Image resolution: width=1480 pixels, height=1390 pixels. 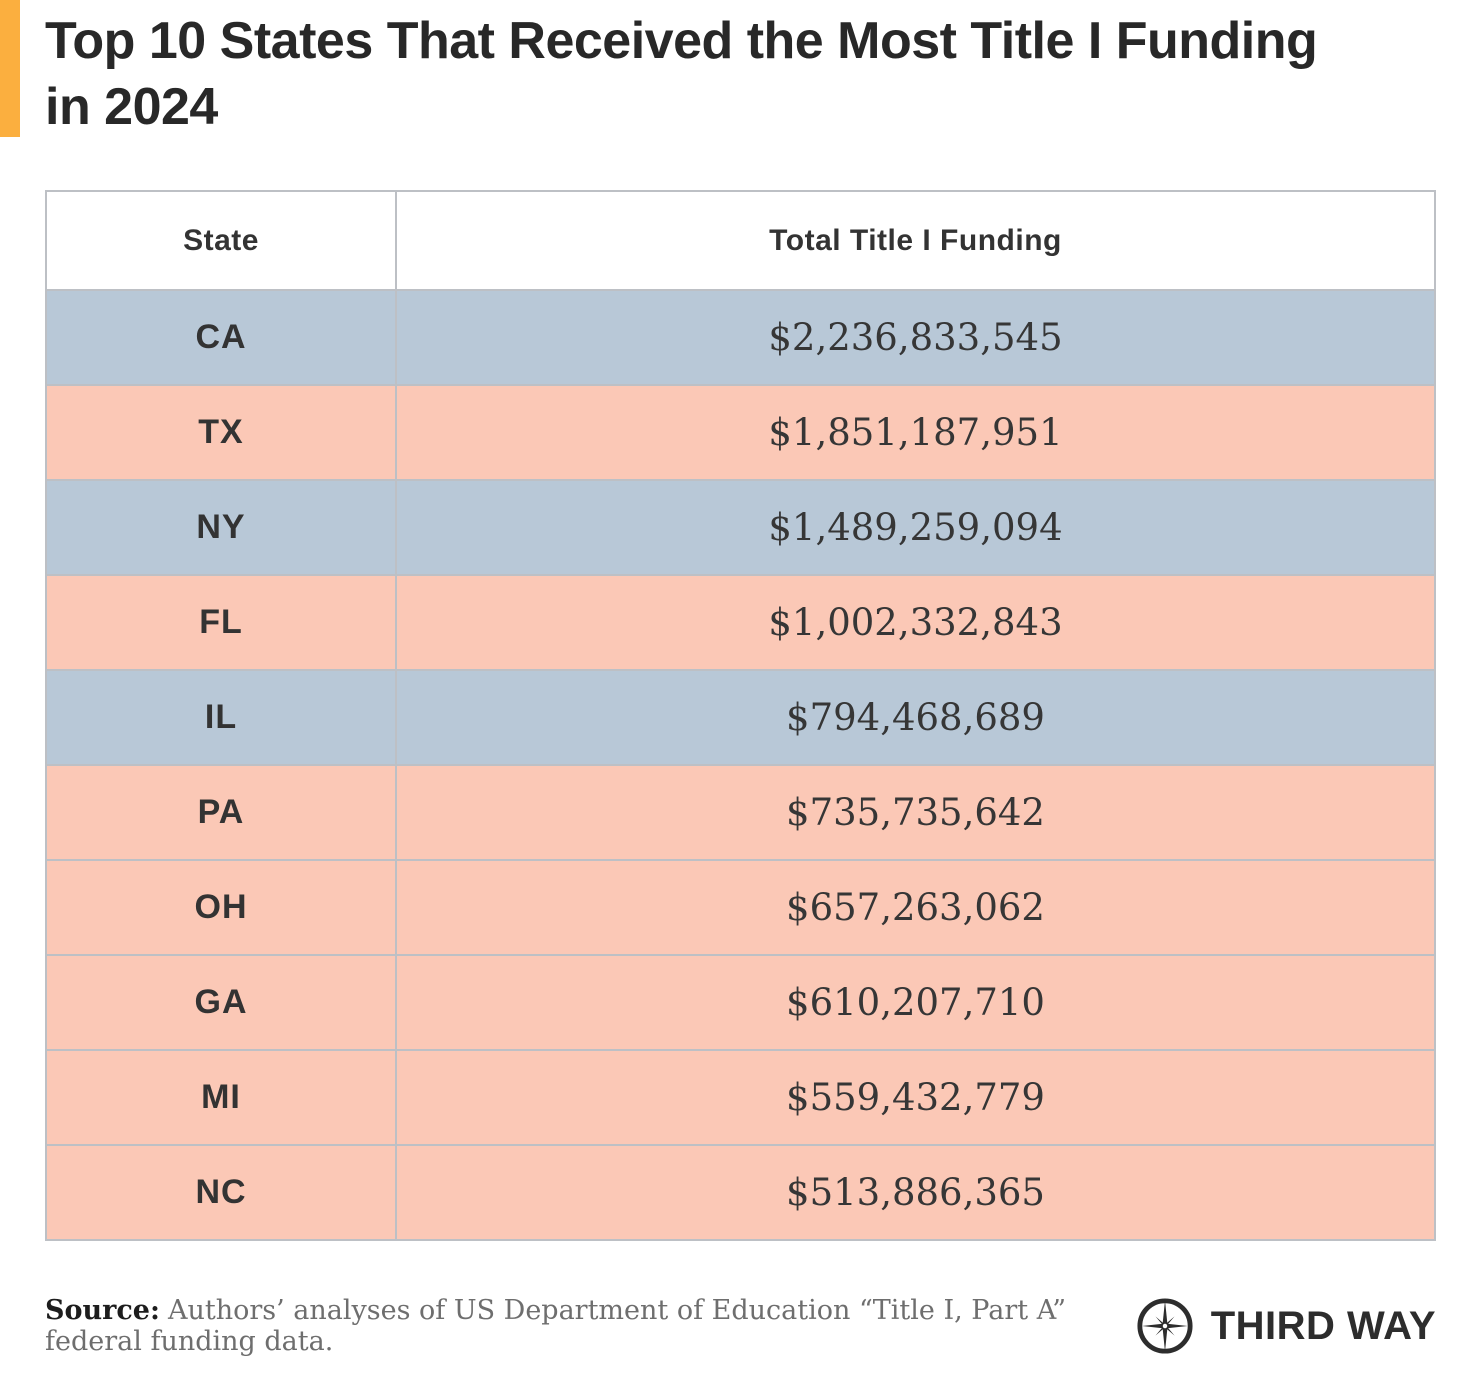 I want to click on state-abbreviation: CA, so click(x=221, y=337).